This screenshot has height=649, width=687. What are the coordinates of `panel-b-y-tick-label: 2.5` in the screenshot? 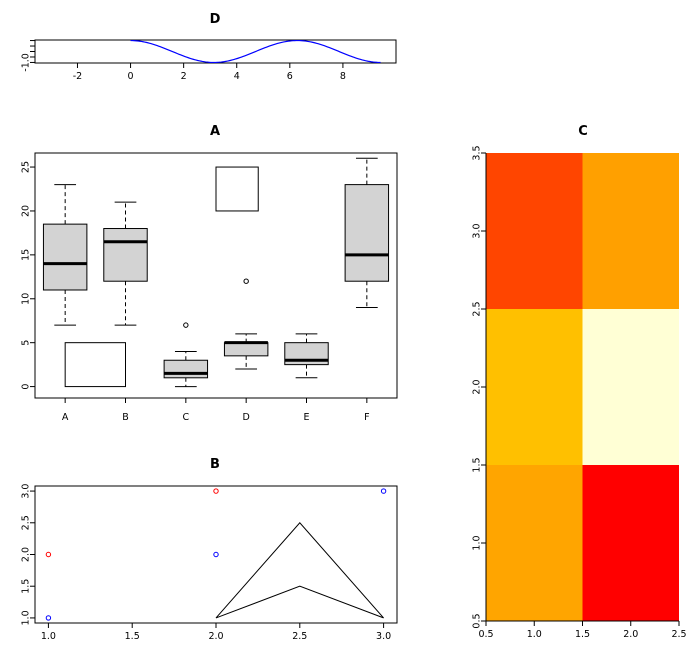 It's located at (26, 522).